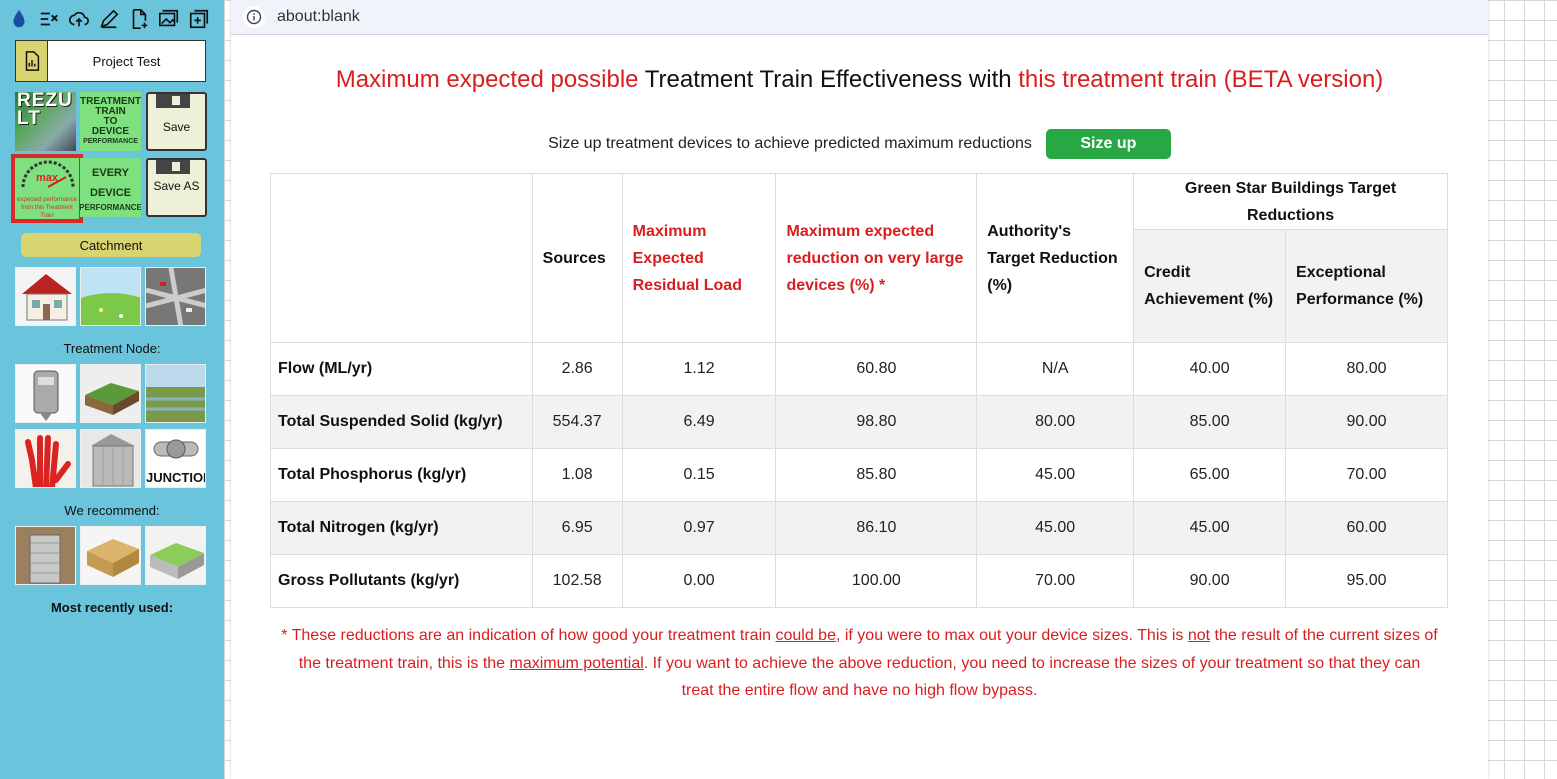 This screenshot has height=779, width=1557. I want to click on cell-residual: 0.15, so click(699, 475).